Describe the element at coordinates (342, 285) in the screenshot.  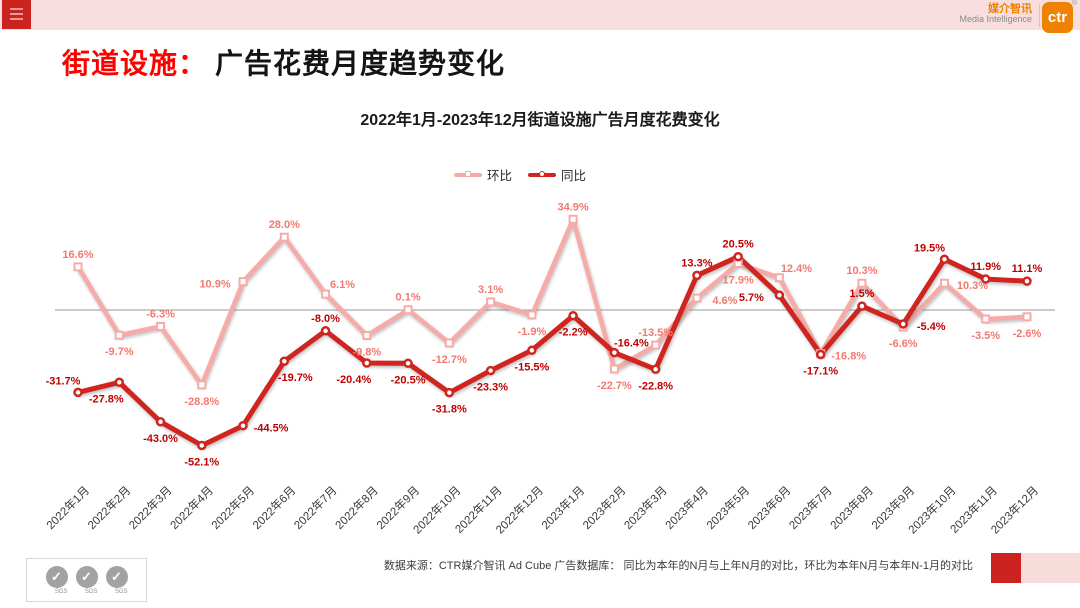
I see `data-point-label: 6.1%` at that location.